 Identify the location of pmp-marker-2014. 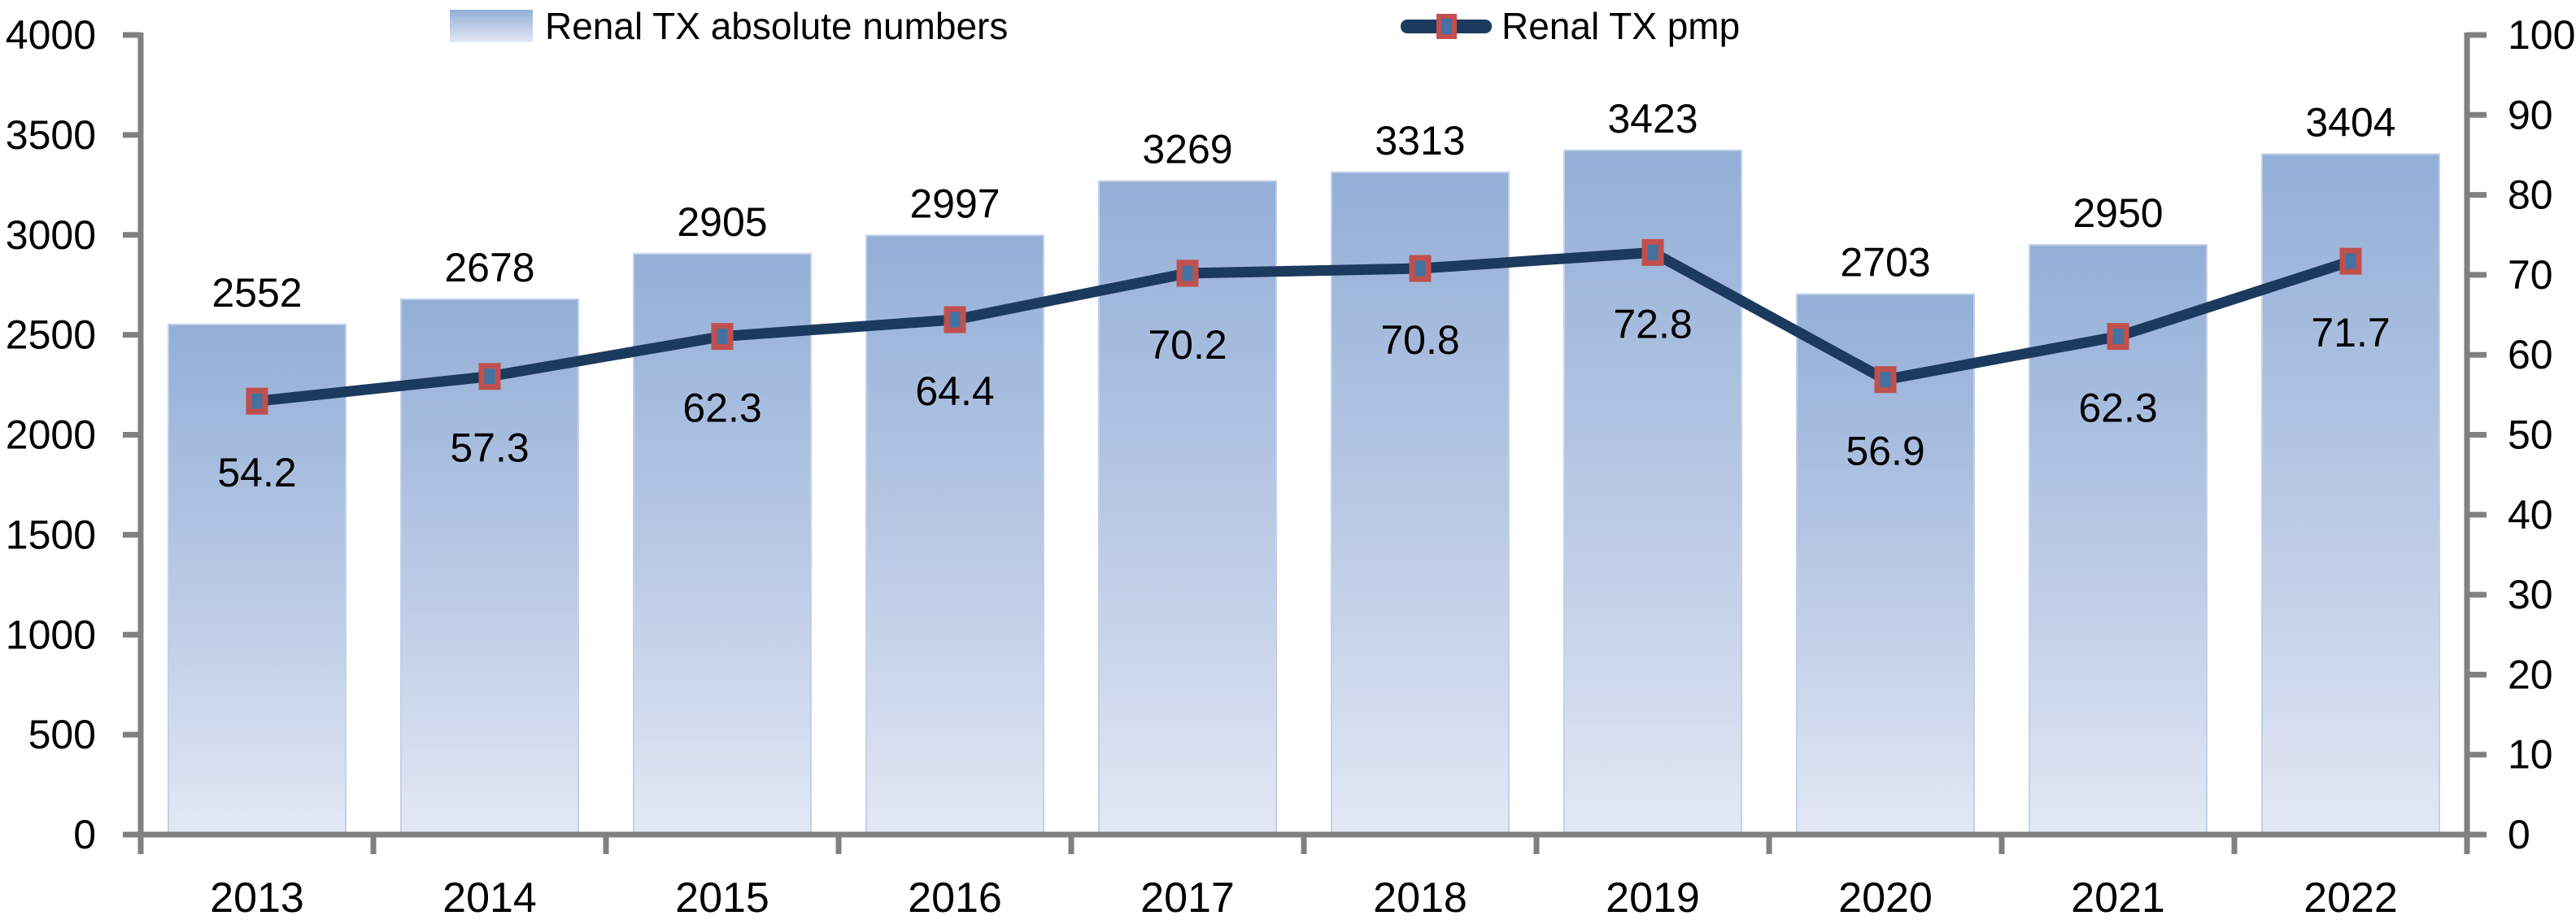
(489, 376).